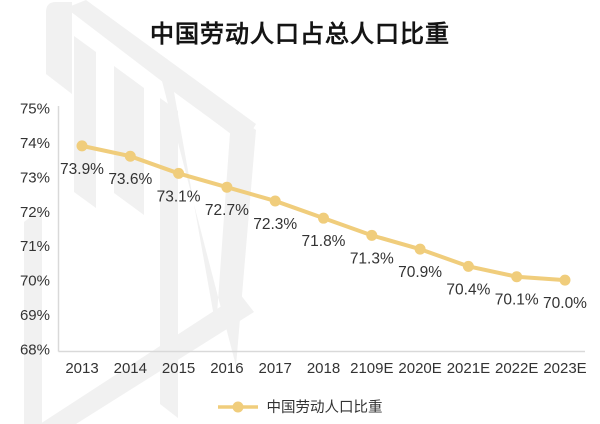  I want to click on data-point-label: 72.7%, so click(227, 210).